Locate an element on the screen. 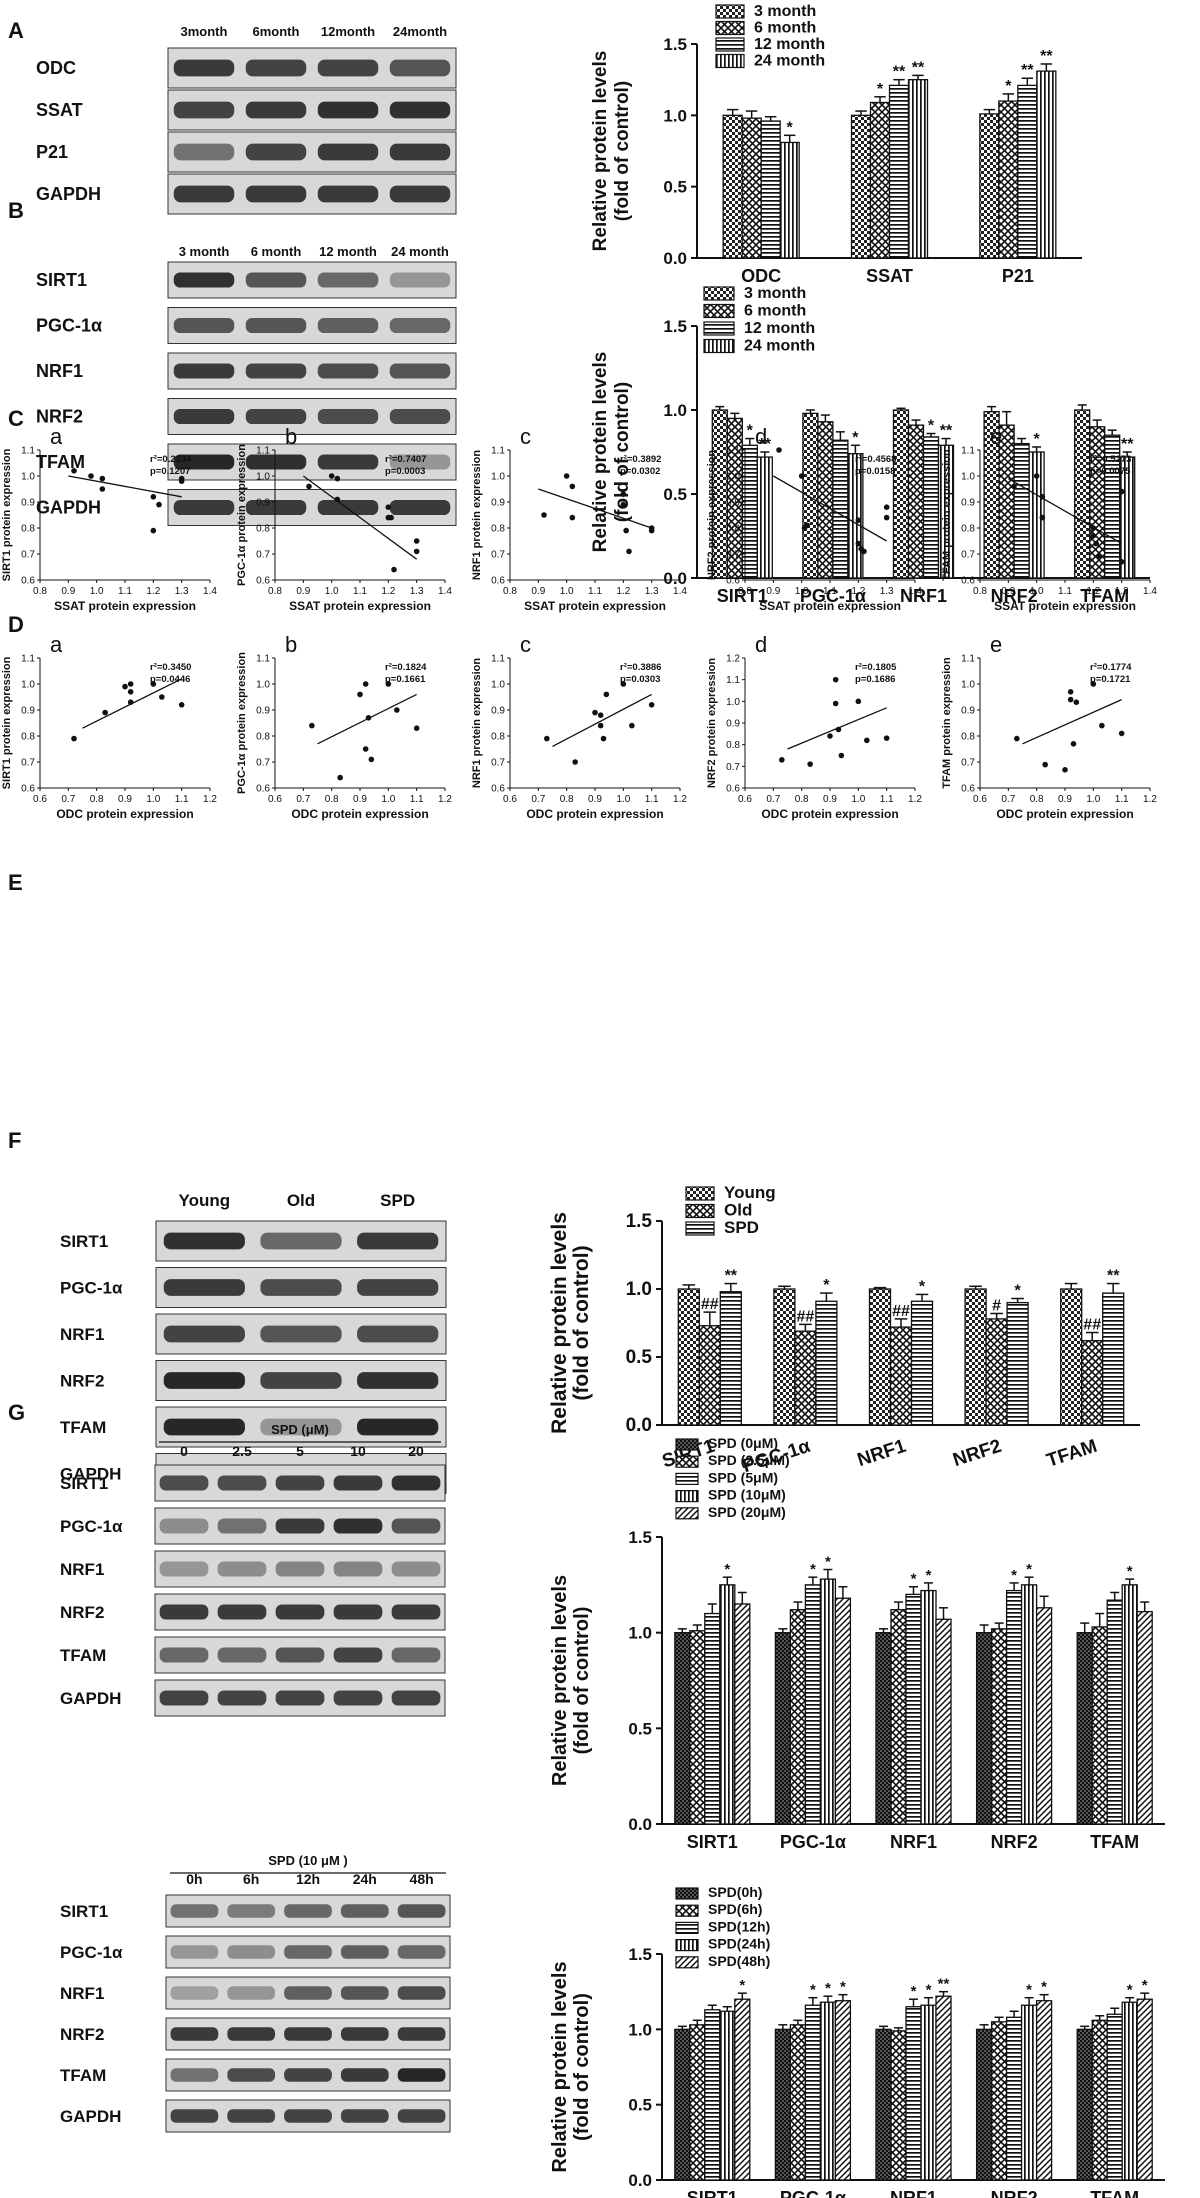 The height and width of the screenshot is (2198, 1200). category-label-G-1: PGC-1α is located at coordinates (813, 2193).